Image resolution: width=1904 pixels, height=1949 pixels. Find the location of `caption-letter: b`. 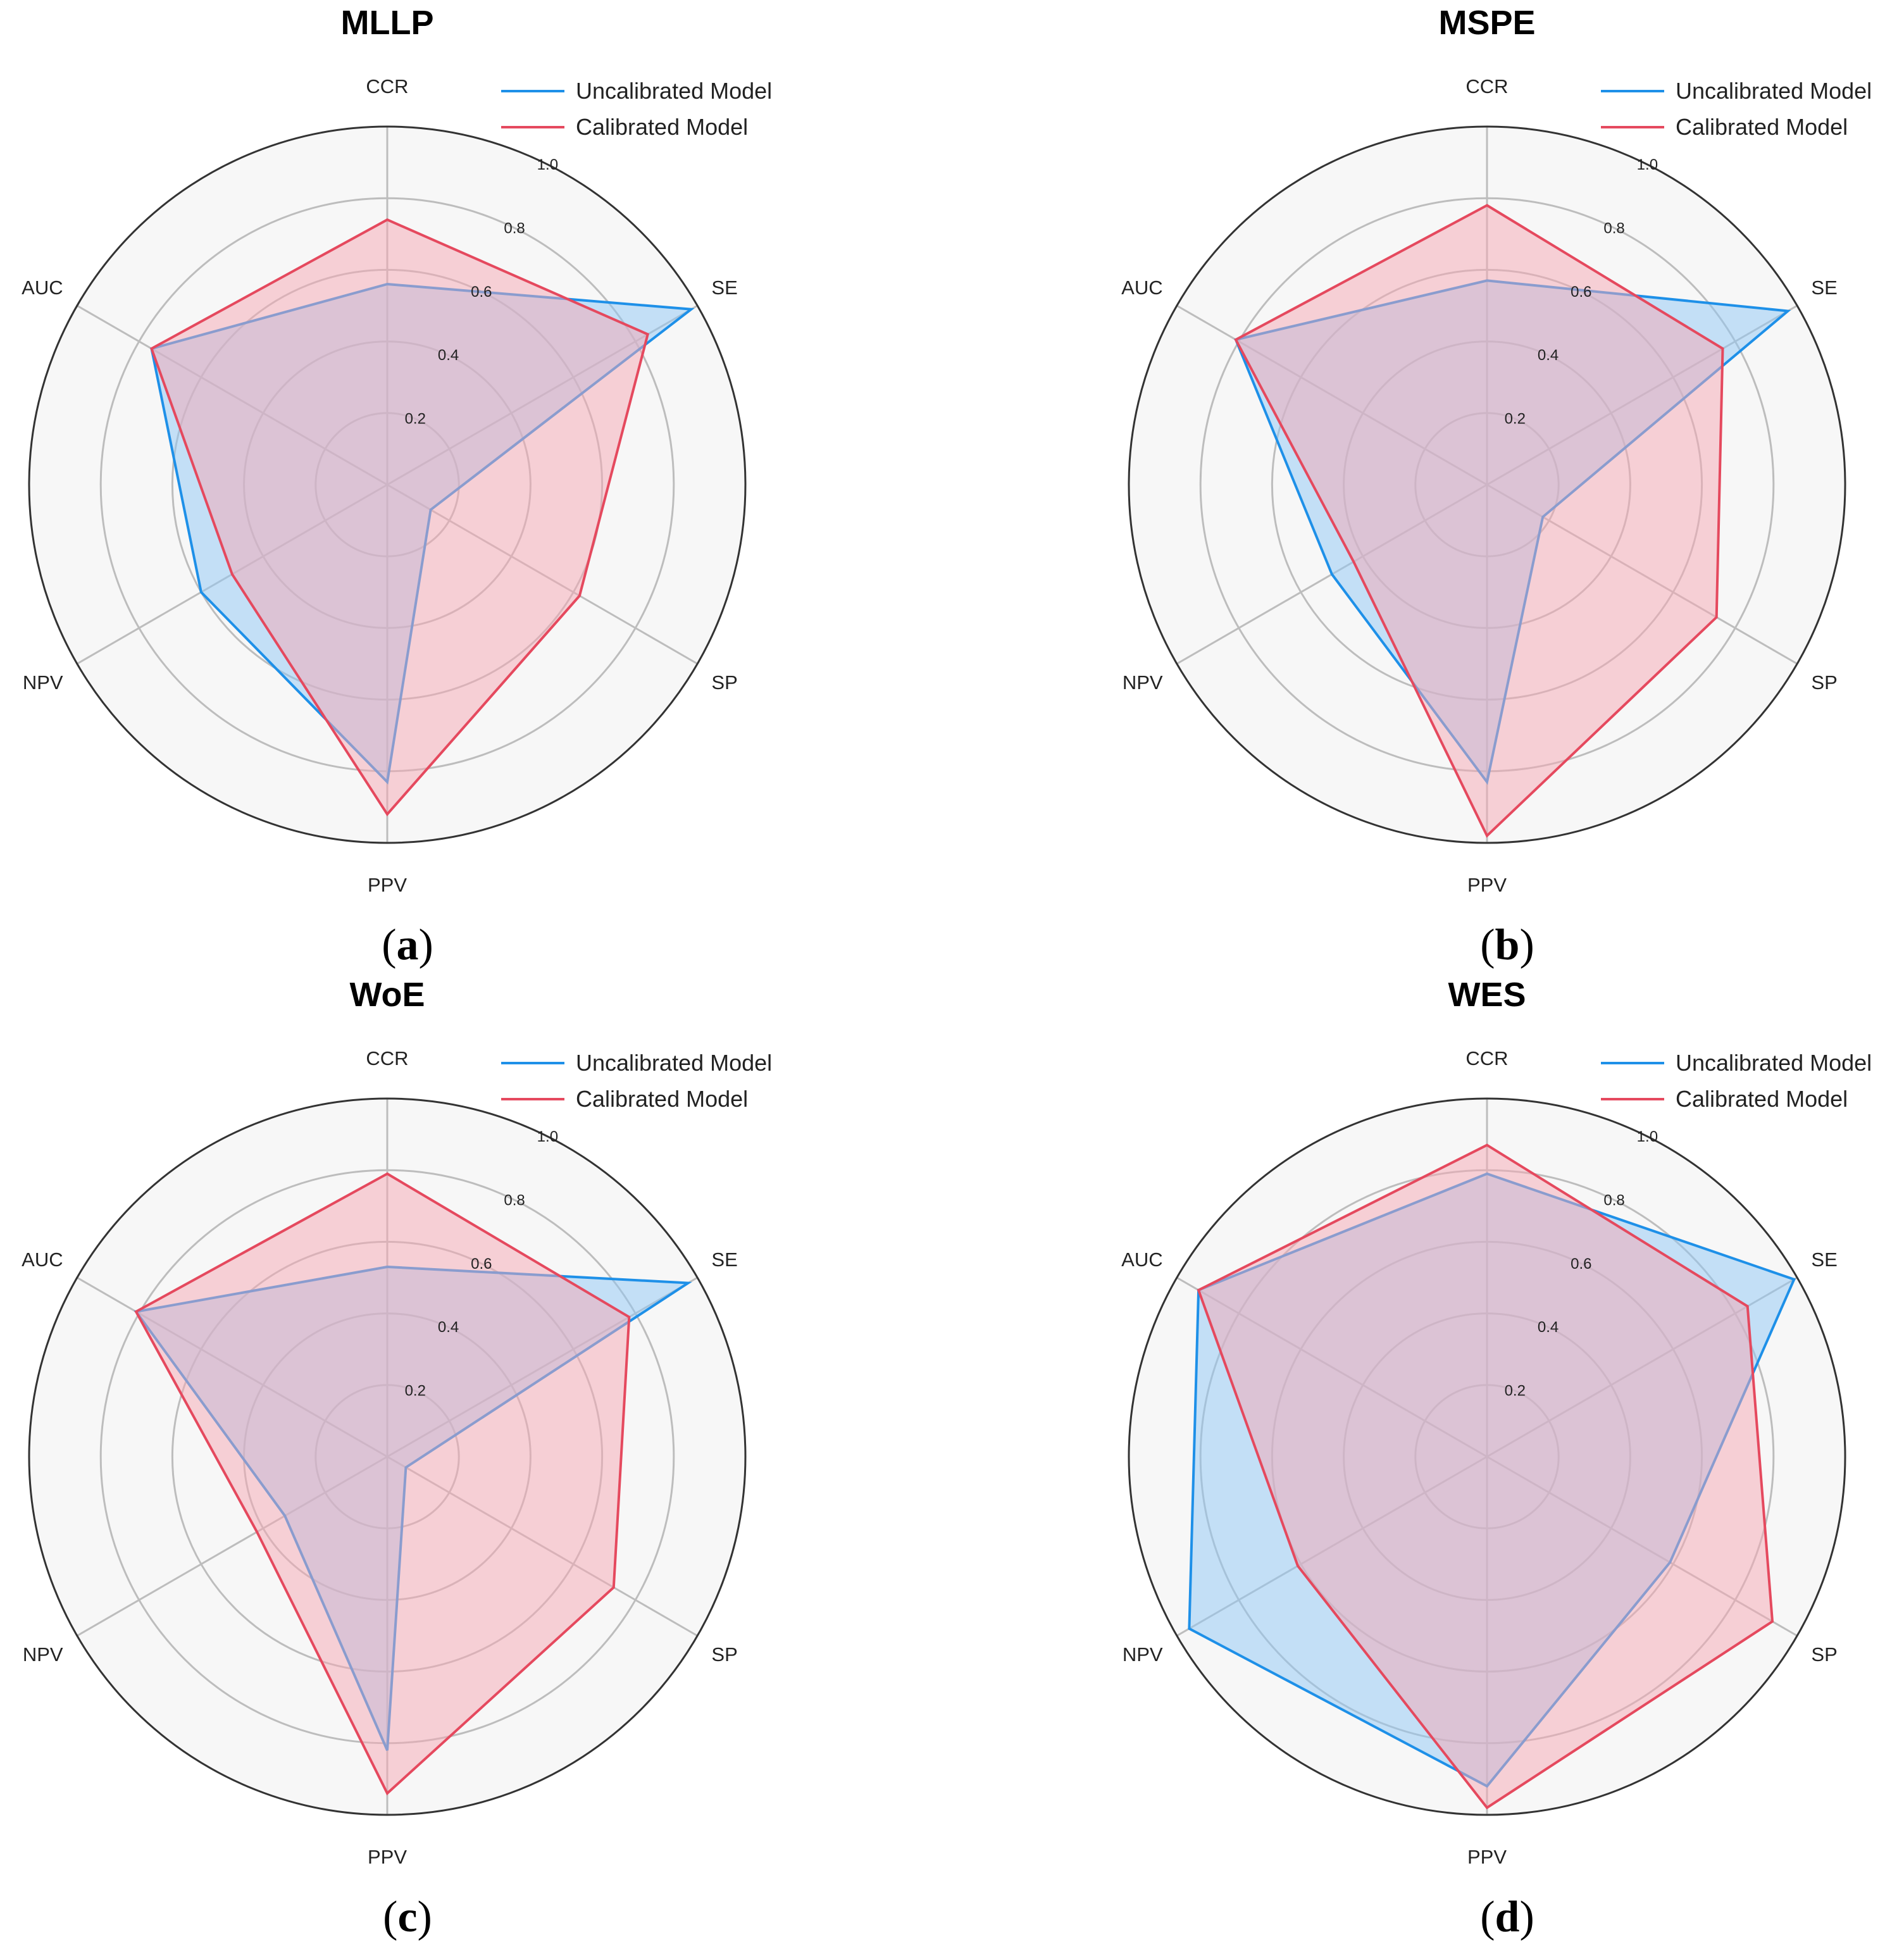

caption-letter: b is located at coordinates (1507, 945).